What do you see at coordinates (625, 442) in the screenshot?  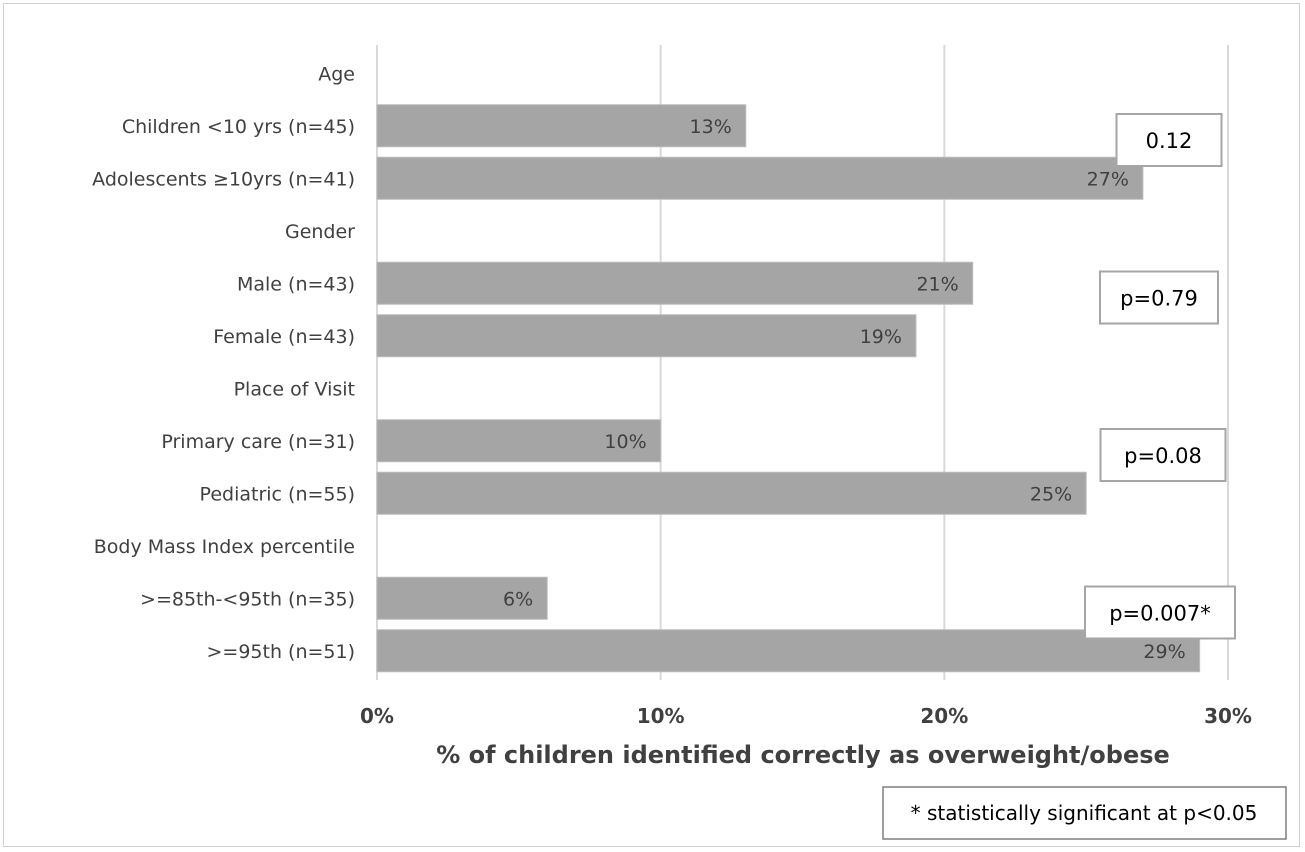 I see `bar-data-label: 10%` at bounding box center [625, 442].